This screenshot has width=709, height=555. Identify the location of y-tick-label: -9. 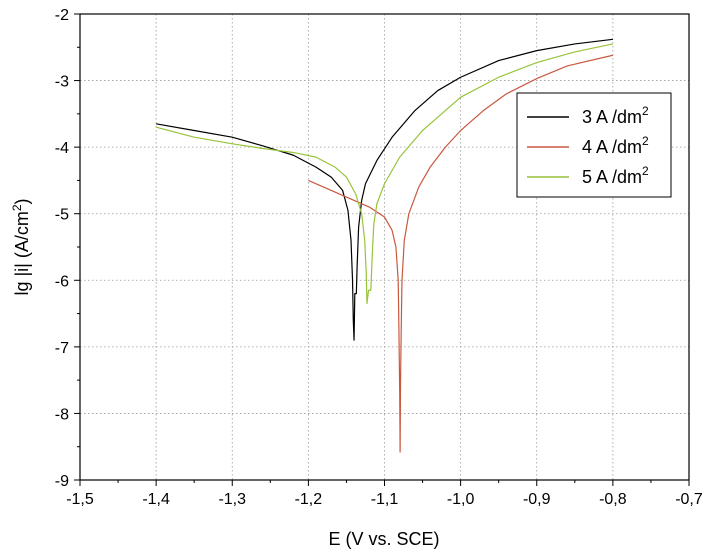
(62, 481).